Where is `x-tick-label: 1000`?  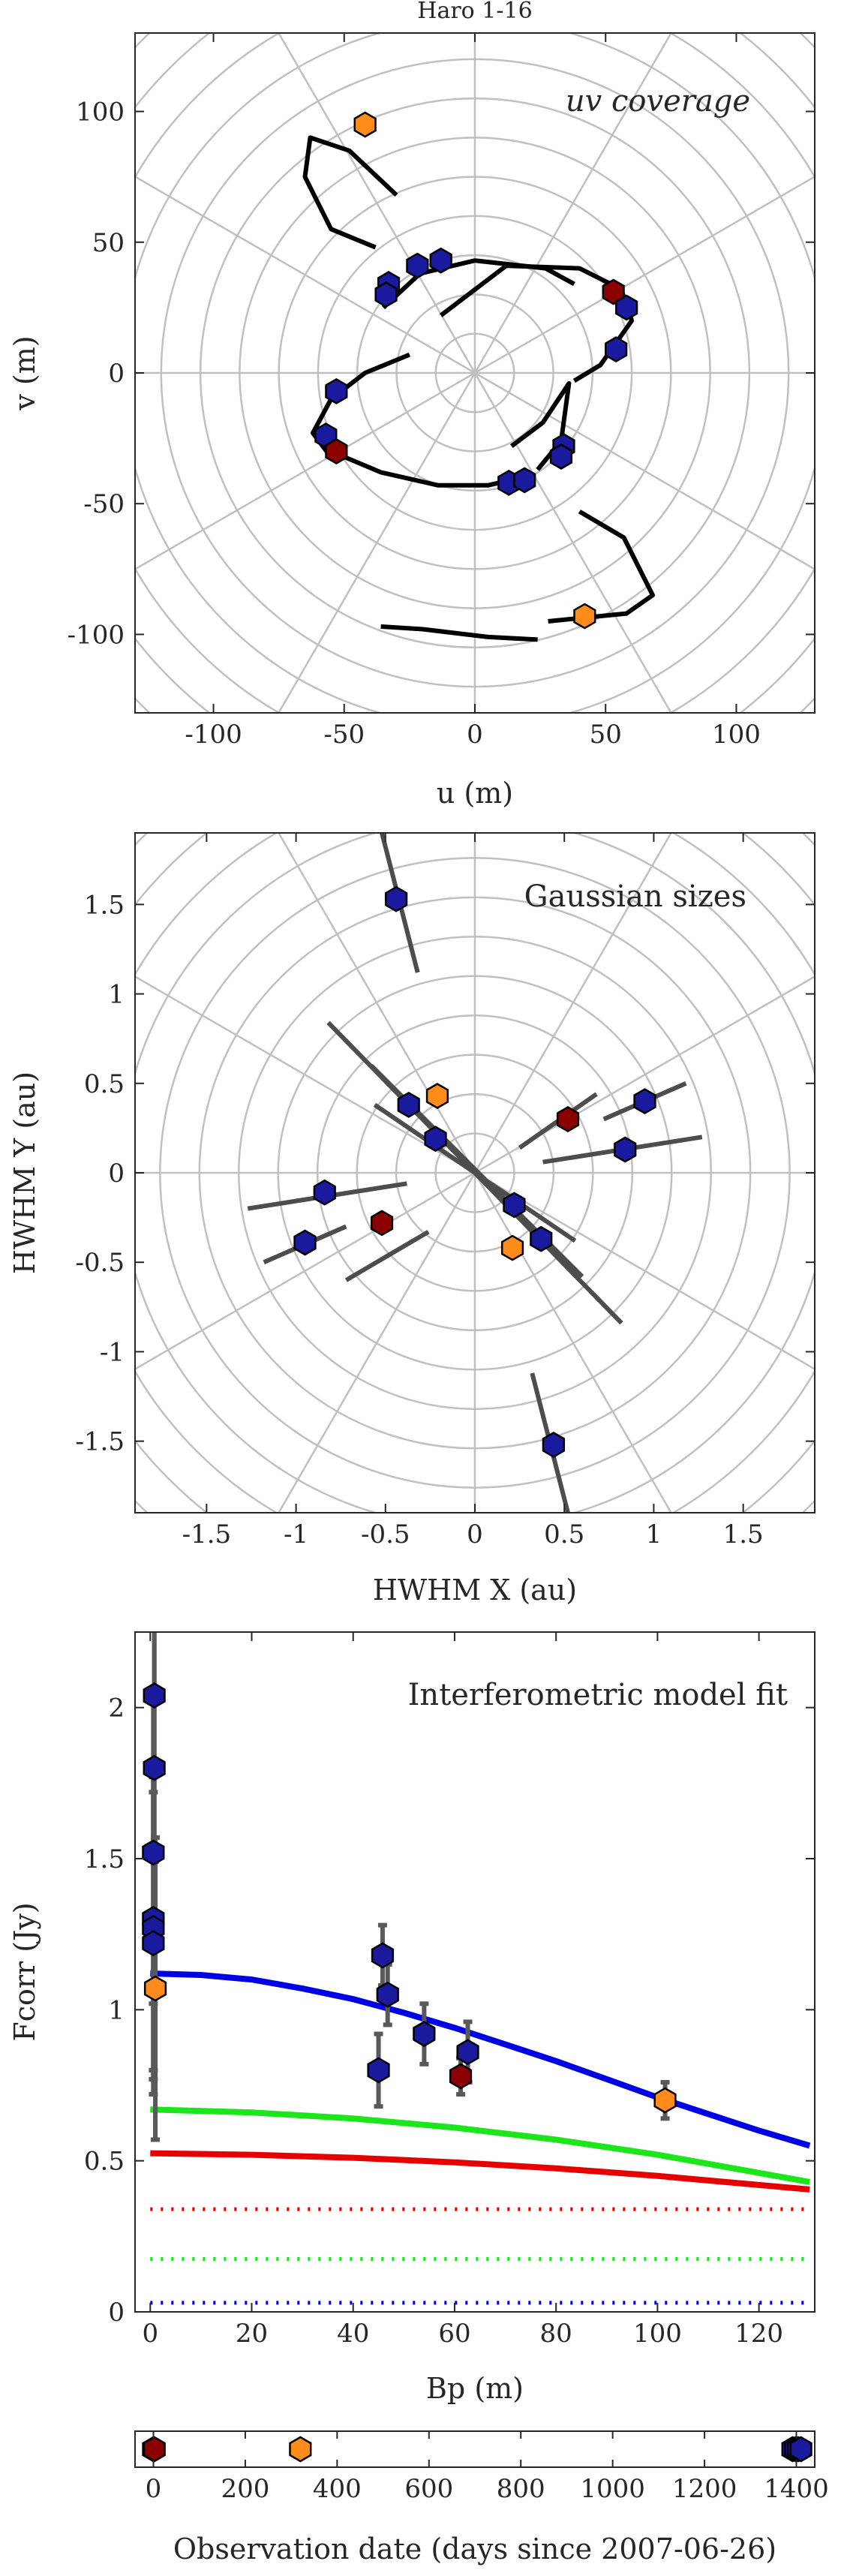 x-tick-label: 1000 is located at coordinates (612, 2489).